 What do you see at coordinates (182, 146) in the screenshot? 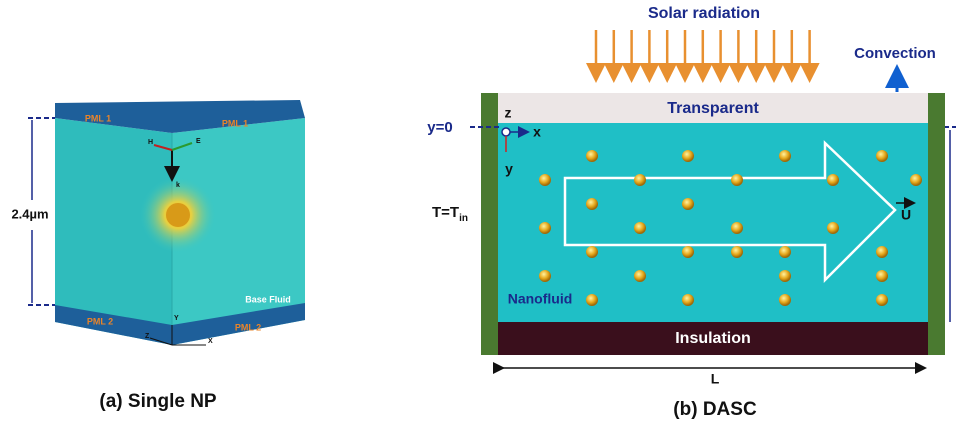
I see `e-arrow` at bounding box center [182, 146].